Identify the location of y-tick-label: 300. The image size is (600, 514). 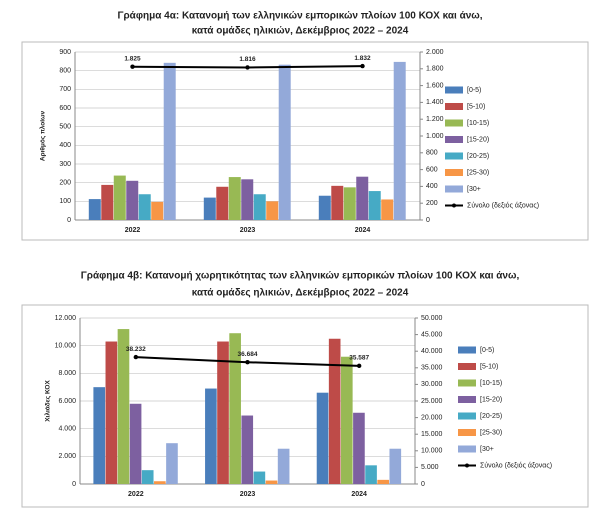
(65, 164).